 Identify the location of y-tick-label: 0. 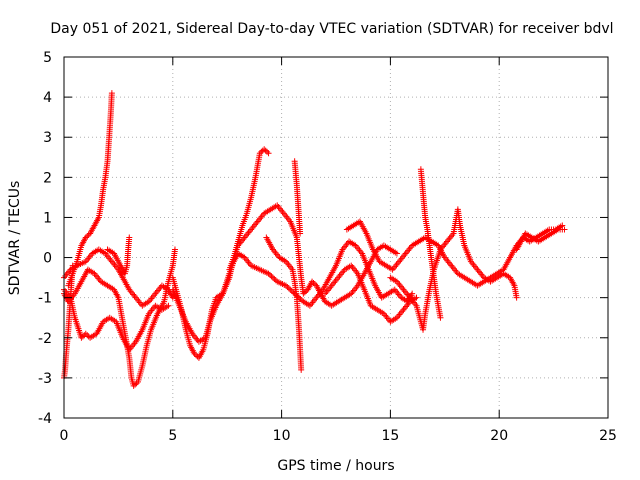
(47, 259).